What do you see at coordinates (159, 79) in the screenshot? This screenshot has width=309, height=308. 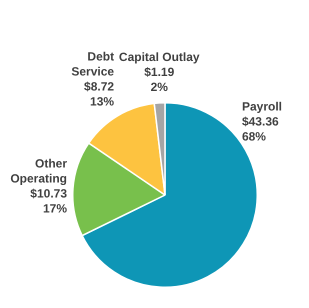 I see `data-label: $1.19 2%` at bounding box center [159, 79].